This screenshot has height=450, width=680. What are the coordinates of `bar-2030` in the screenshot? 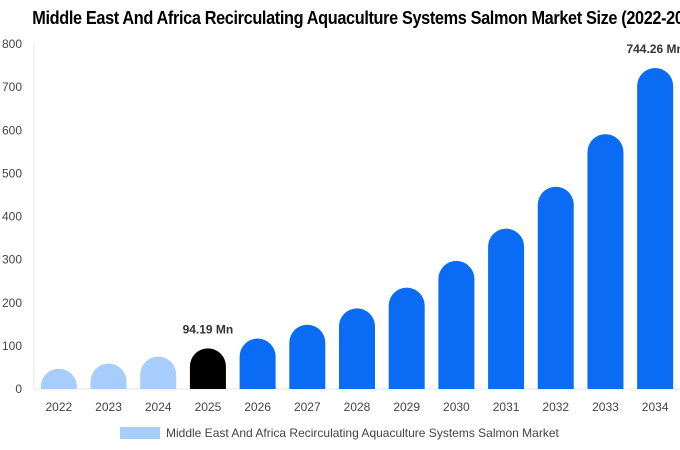 It's located at (456, 324).